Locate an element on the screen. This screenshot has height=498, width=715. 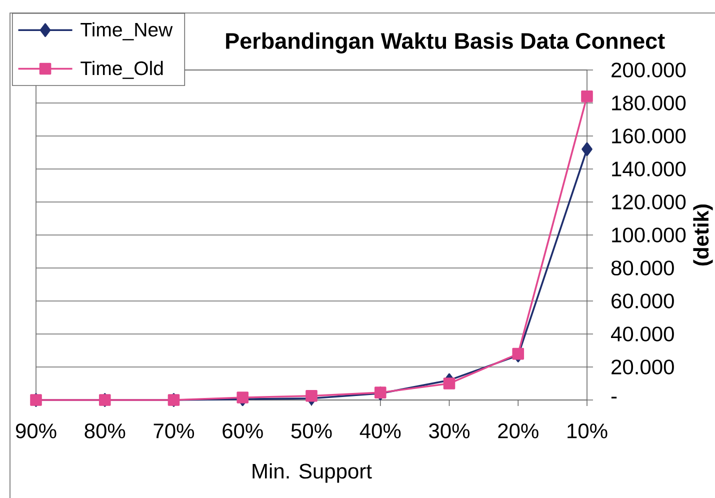
x-tick-label: 60% is located at coordinates (242, 431).